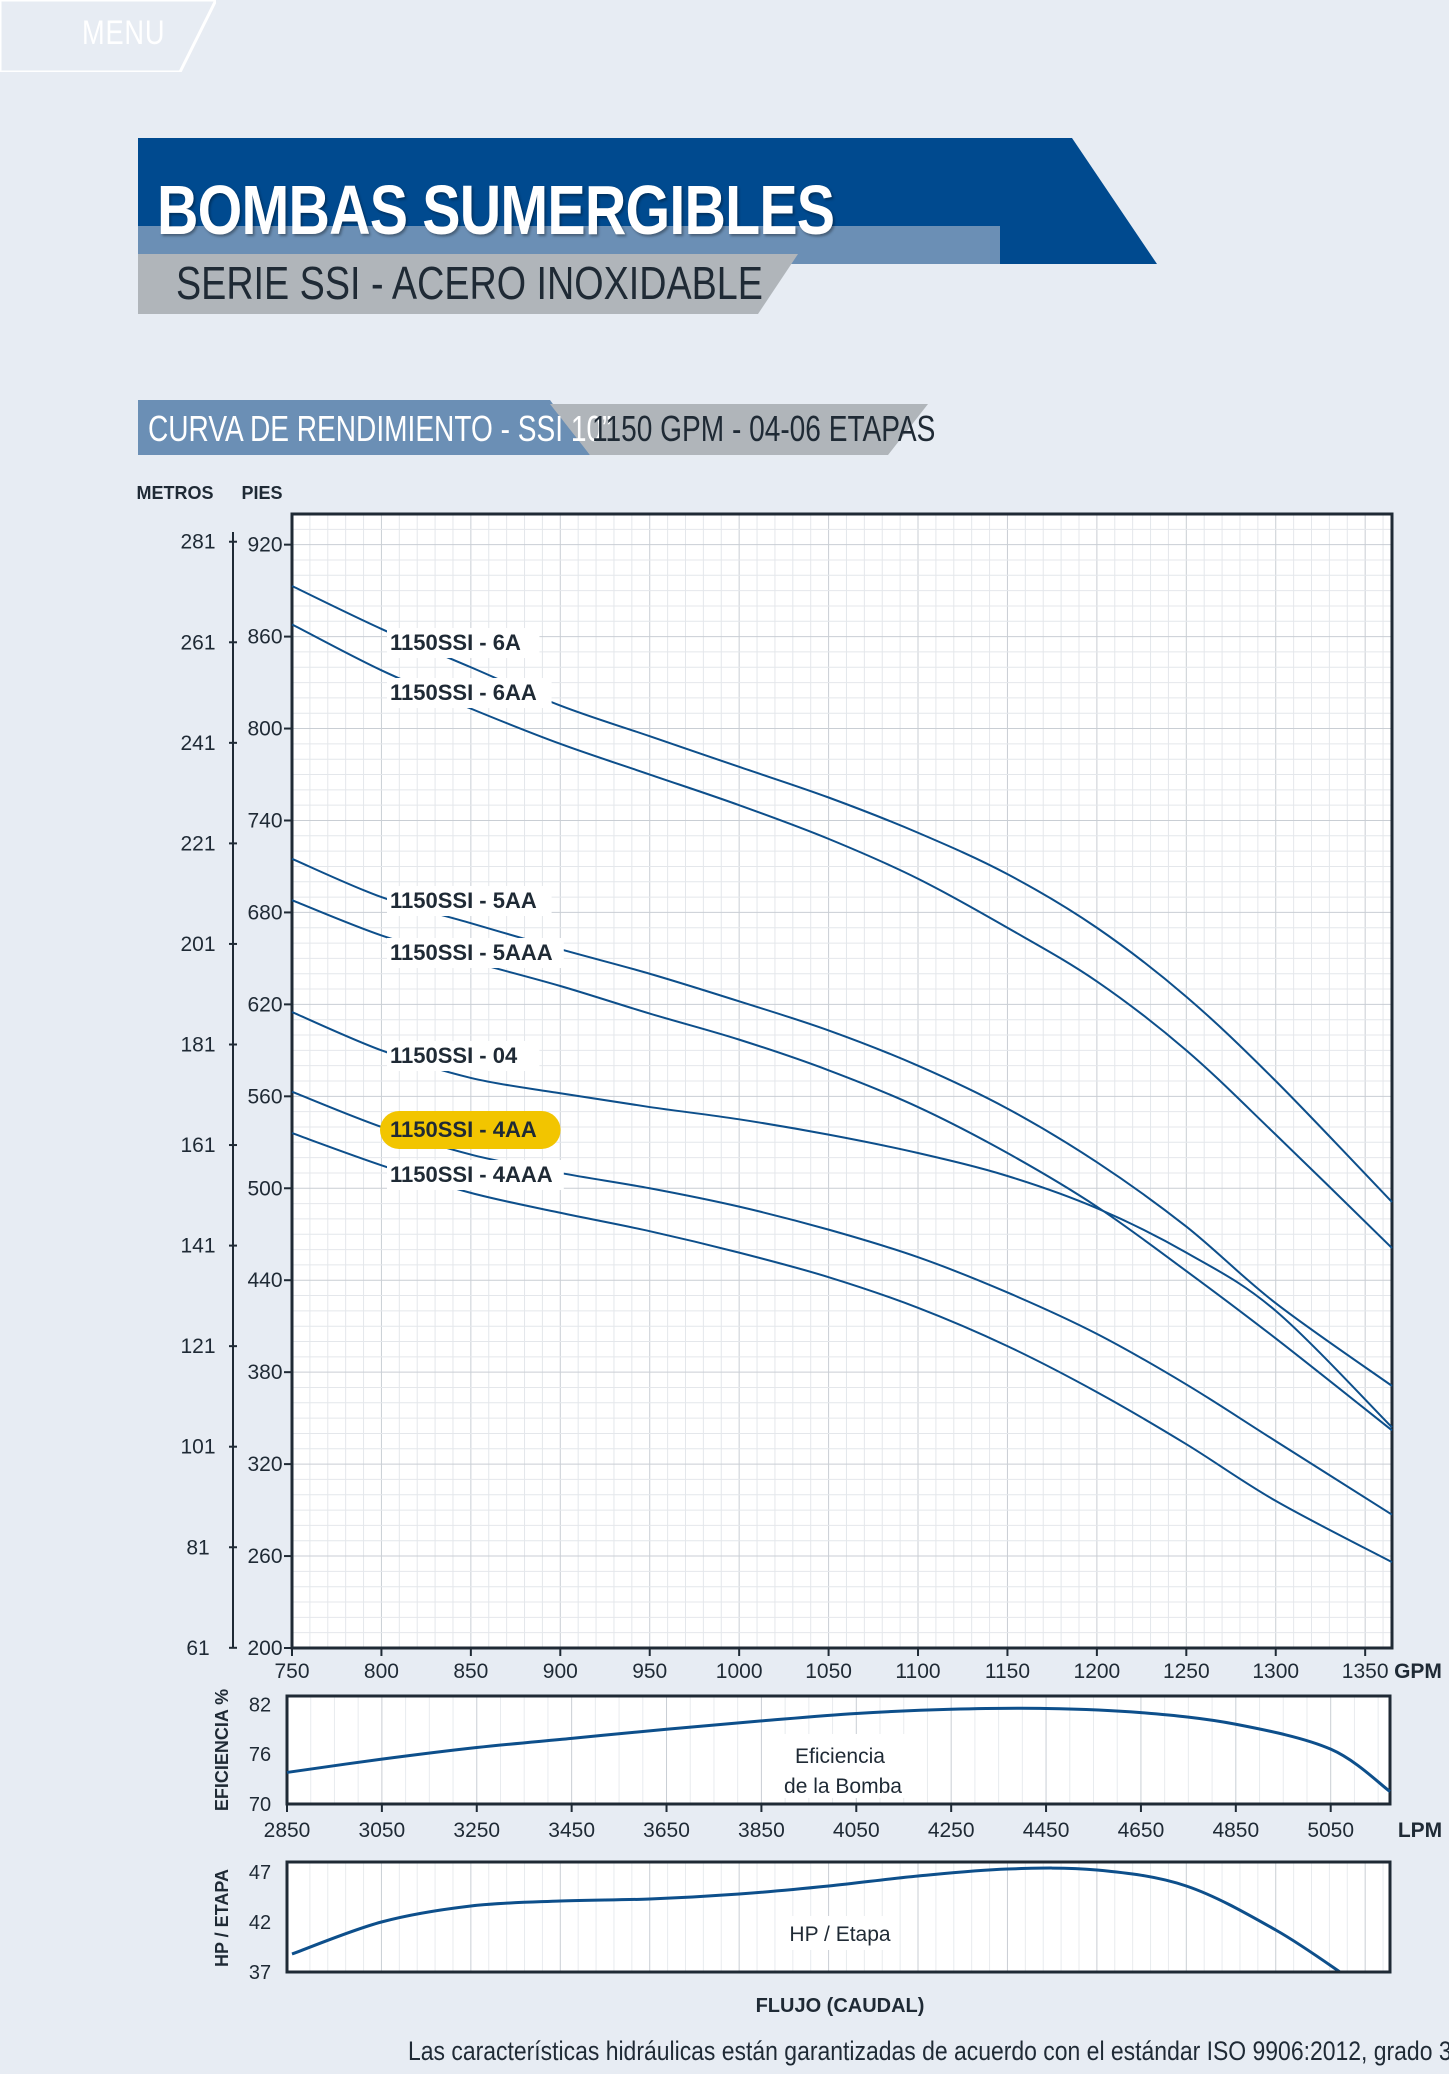  Describe the element at coordinates (843, 1786) in the screenshot. I see `eff-annotation: de la Bomba` at that location.